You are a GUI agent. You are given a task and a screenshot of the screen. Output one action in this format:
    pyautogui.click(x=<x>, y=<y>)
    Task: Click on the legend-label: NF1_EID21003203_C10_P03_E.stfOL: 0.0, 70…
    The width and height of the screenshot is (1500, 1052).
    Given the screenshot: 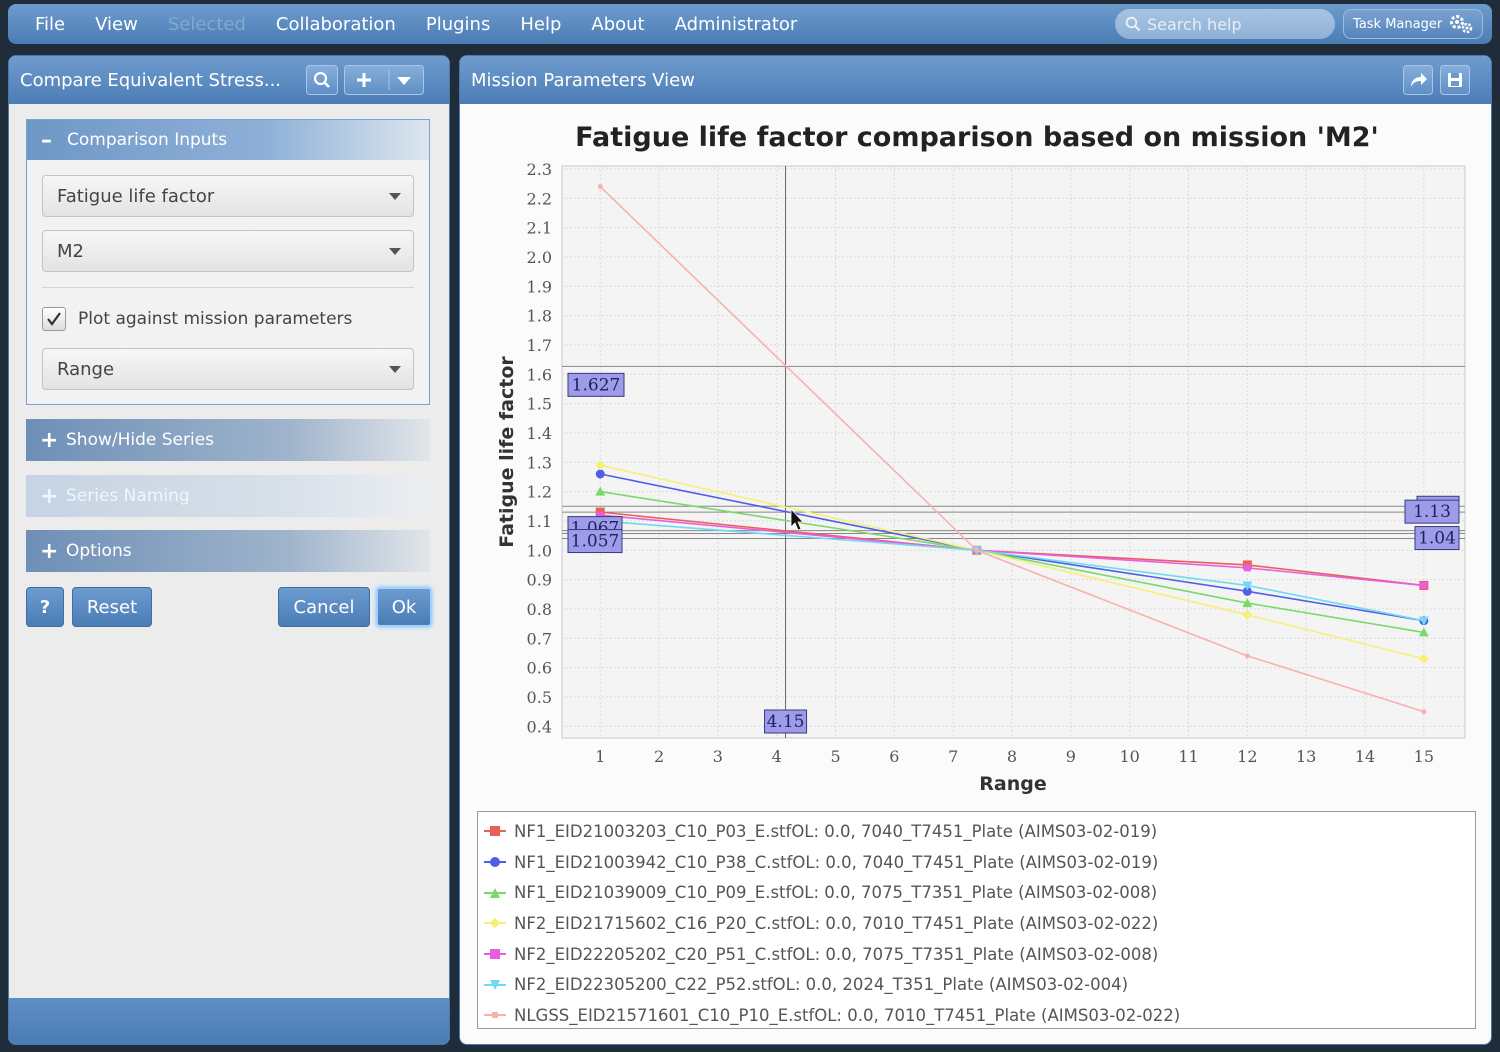 What is the action you would take?
    pyautogui.click(x=836, y=831)
    